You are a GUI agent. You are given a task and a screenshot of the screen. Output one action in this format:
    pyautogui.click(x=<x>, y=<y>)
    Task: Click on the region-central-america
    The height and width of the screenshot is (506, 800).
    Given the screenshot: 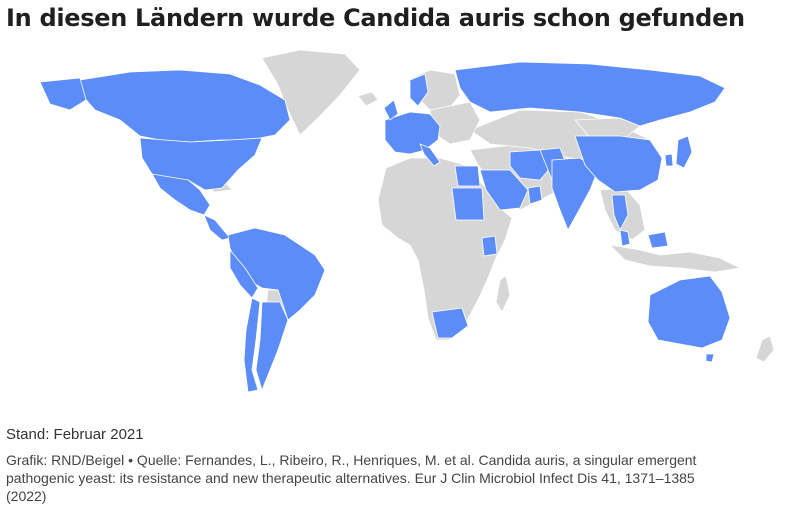 What is the action you would take?
    pyautogui.click(x=217, y=227)
    